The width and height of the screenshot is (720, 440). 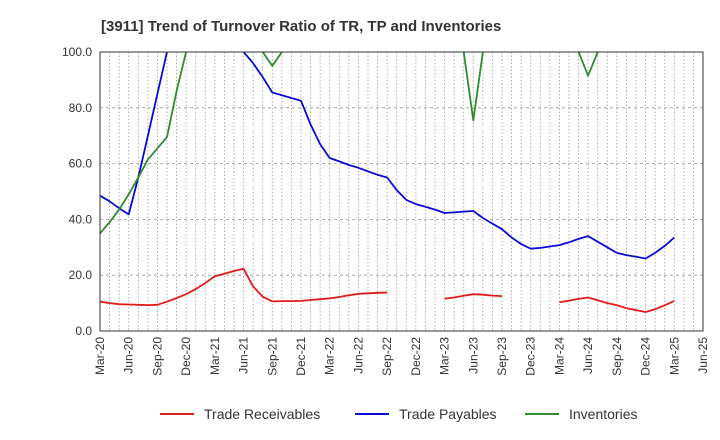 What do you see at coordinates (244, 355) in the screenshot?
I see `x-tick-label: Jun-21` at bounding box center [244, 355].